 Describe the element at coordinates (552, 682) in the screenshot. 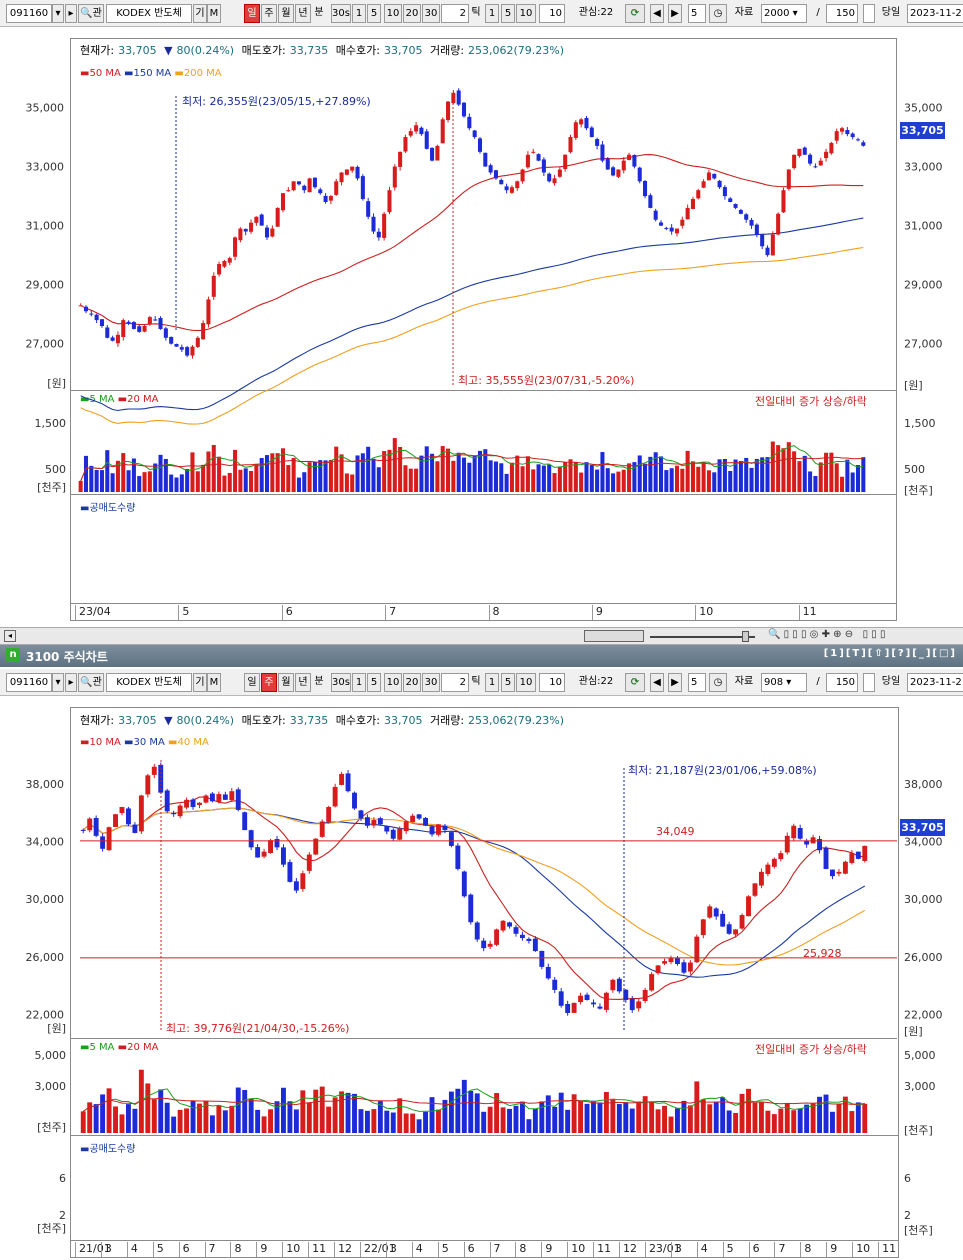

I see `tick-custom-input-2: 10` at that location.